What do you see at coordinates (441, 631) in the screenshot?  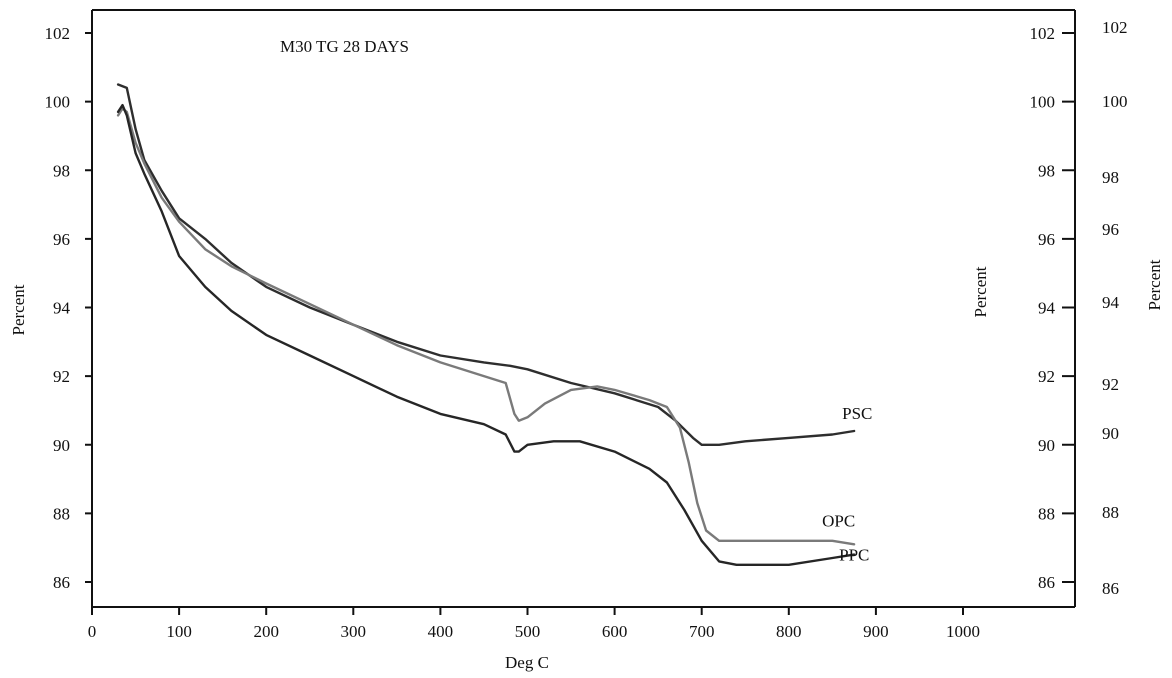 I see `x-tick-label: 400` at bounding box center [441, 631].